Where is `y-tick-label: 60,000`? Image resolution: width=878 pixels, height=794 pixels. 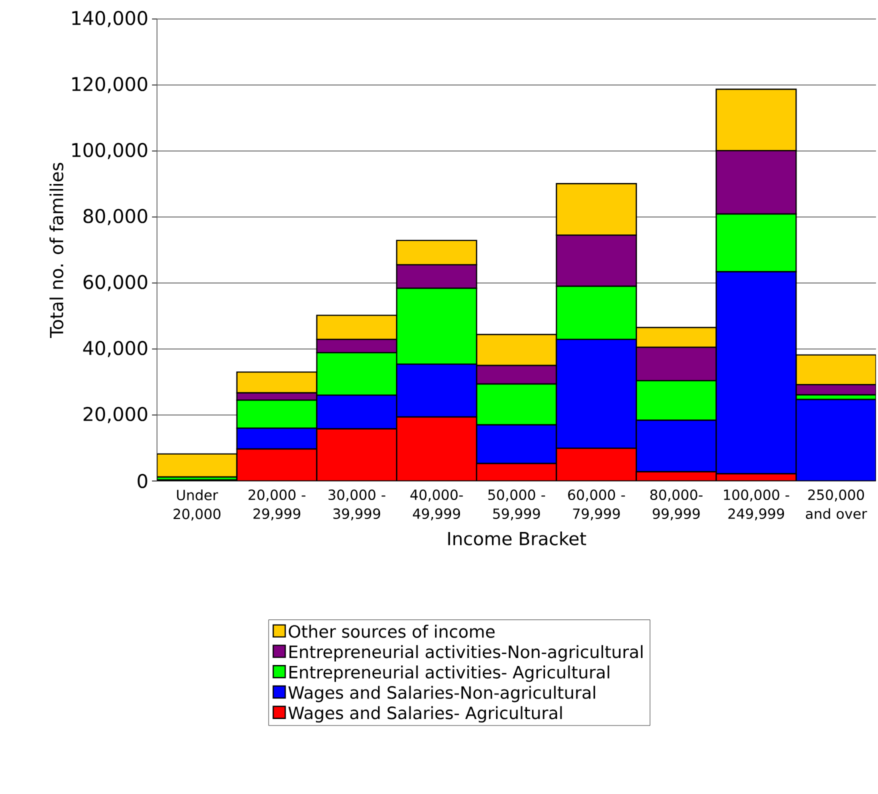
y-tick-label: 60,000 is located at coordinates (116, 283).